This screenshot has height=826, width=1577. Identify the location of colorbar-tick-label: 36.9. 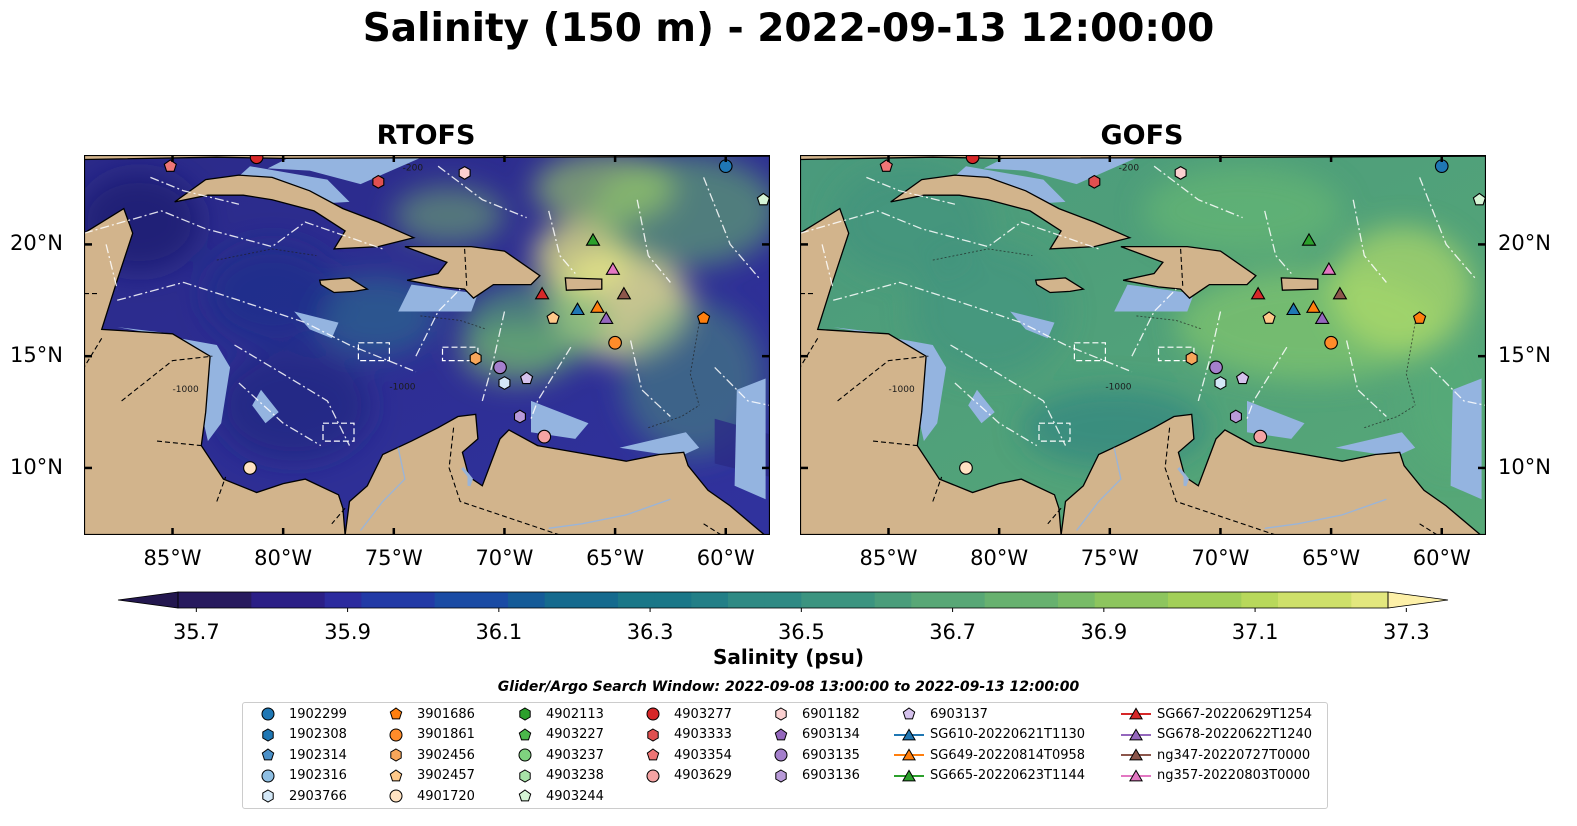
(1104, 632).